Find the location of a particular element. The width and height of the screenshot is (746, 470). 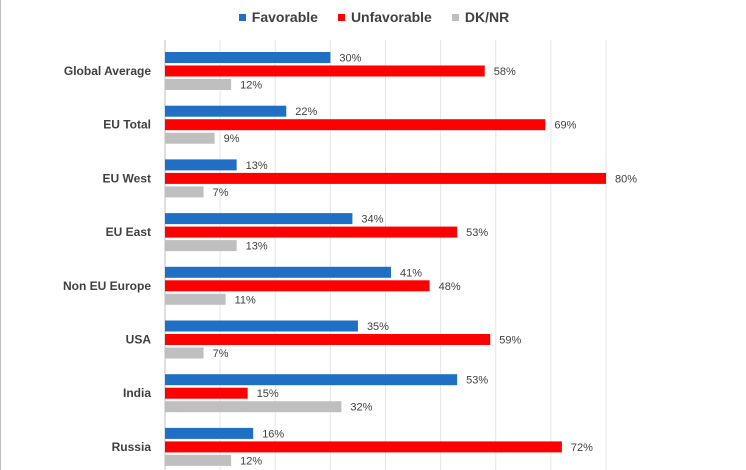

legend-label-favorable: Favorable is located at coordinates (284, 17).